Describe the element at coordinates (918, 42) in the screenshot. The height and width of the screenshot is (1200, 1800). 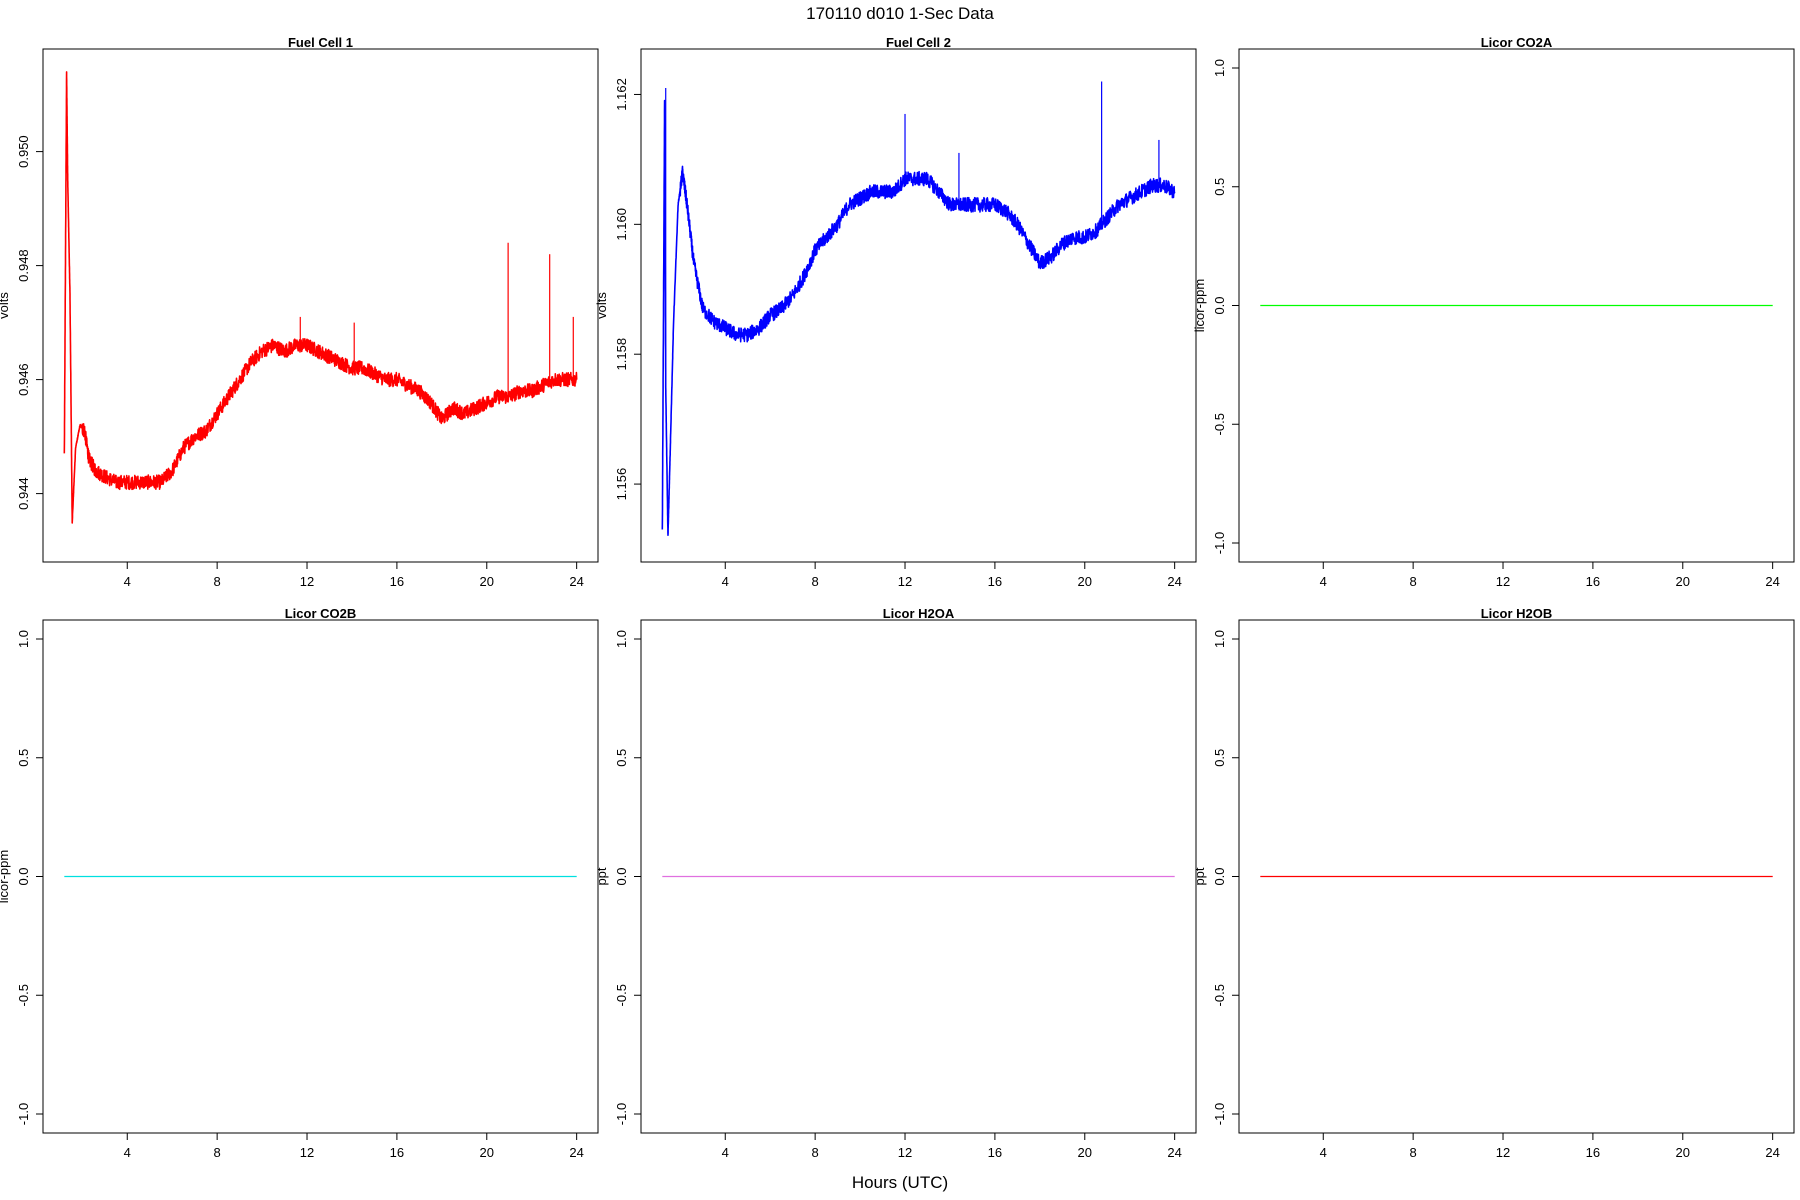
I see `panel-title: Fuel Cell 2` at that location.